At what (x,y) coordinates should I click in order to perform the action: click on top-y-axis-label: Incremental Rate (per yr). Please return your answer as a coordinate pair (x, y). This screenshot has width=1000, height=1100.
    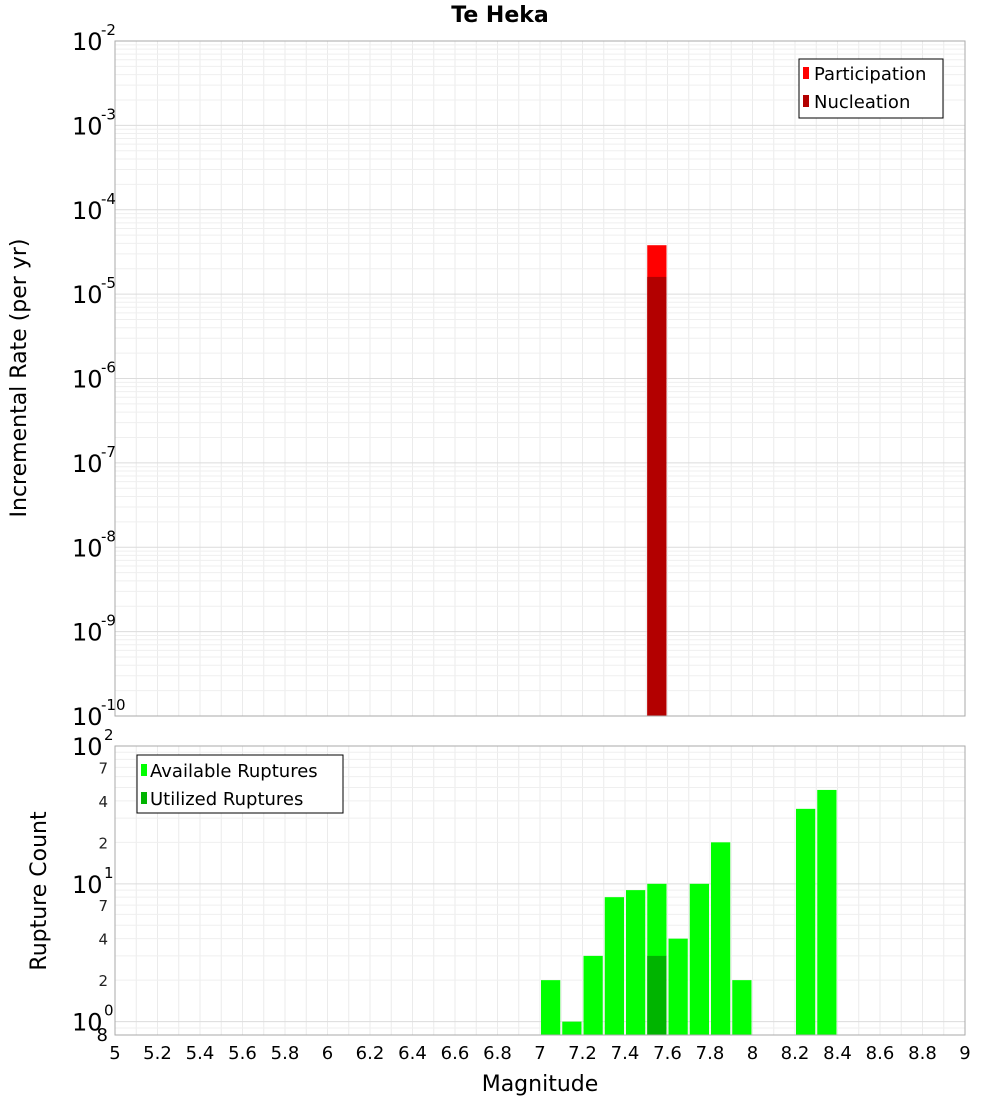
    Looking at the image, I should click on (19, 378).